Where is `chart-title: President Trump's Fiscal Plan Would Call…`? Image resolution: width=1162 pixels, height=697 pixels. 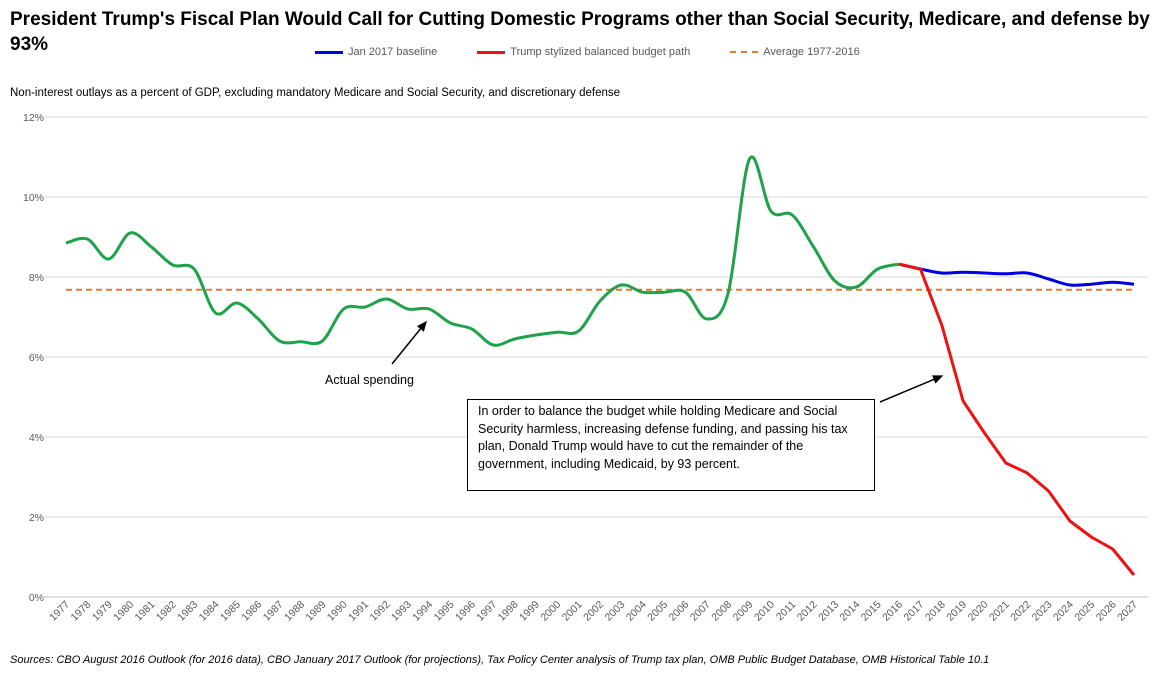 chart-title: President Trump's Fiscal Plan Would Call… is located at coordinates (580, 32).